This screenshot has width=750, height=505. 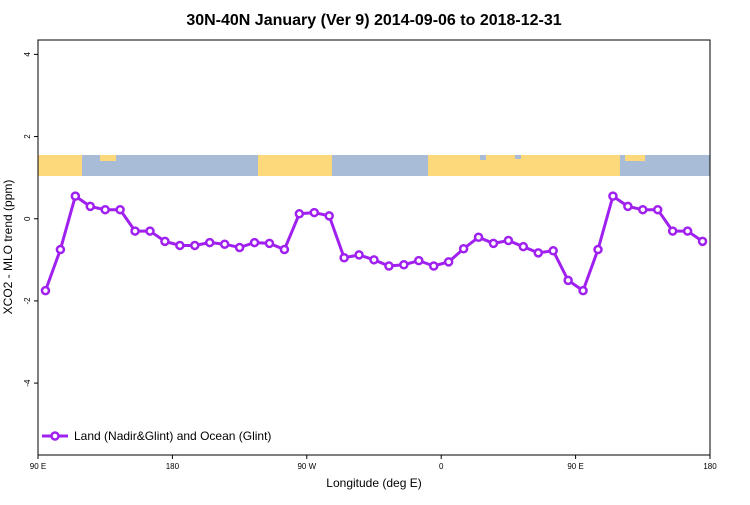 What do you see at coordinates (441, 466) in the screenshot?
I see `x-tick-label: 0` at bounding box center [441, 466].